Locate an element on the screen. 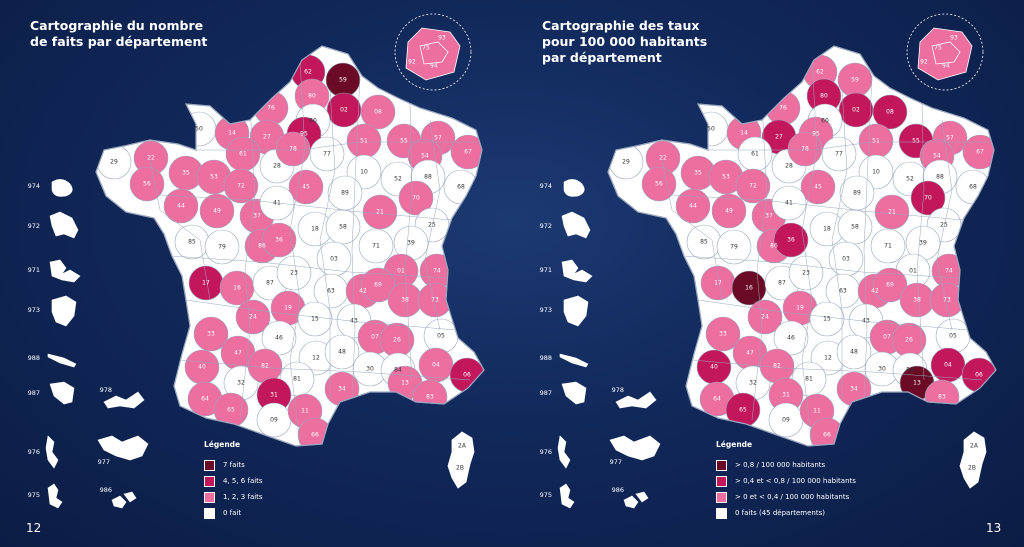  department-label: 18 is located at coordinates (315, 229).